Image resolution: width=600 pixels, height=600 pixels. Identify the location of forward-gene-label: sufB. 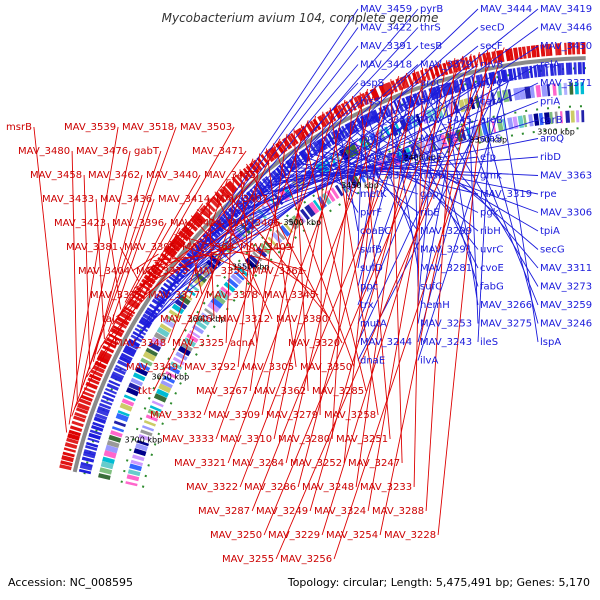
(371, 250).